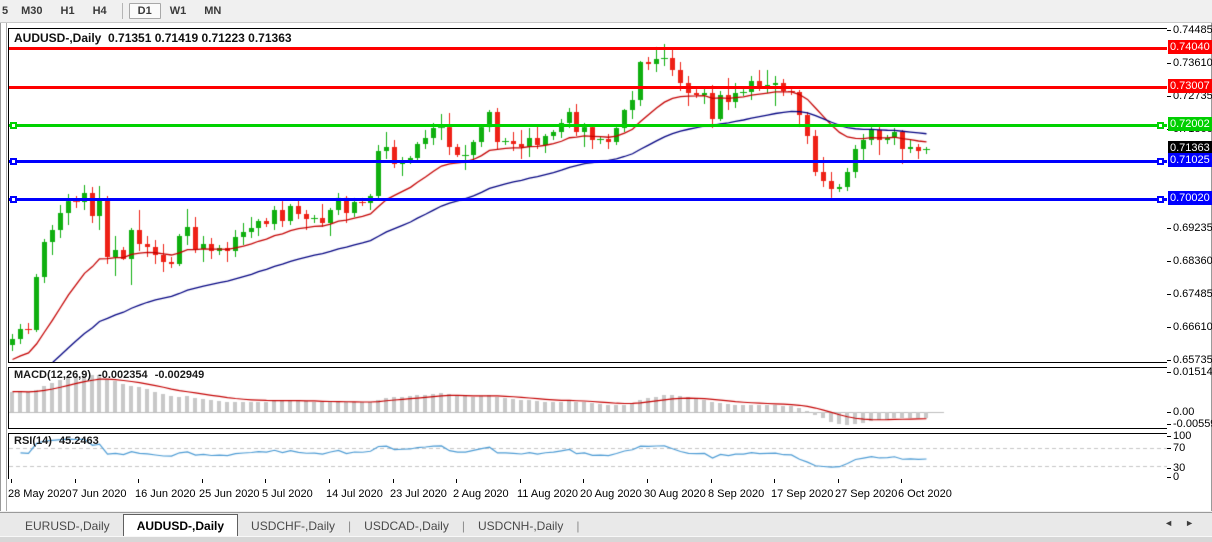  I want to click on symbol-timeframe-label: AUDUSD-,Daily, so click(58, 38).